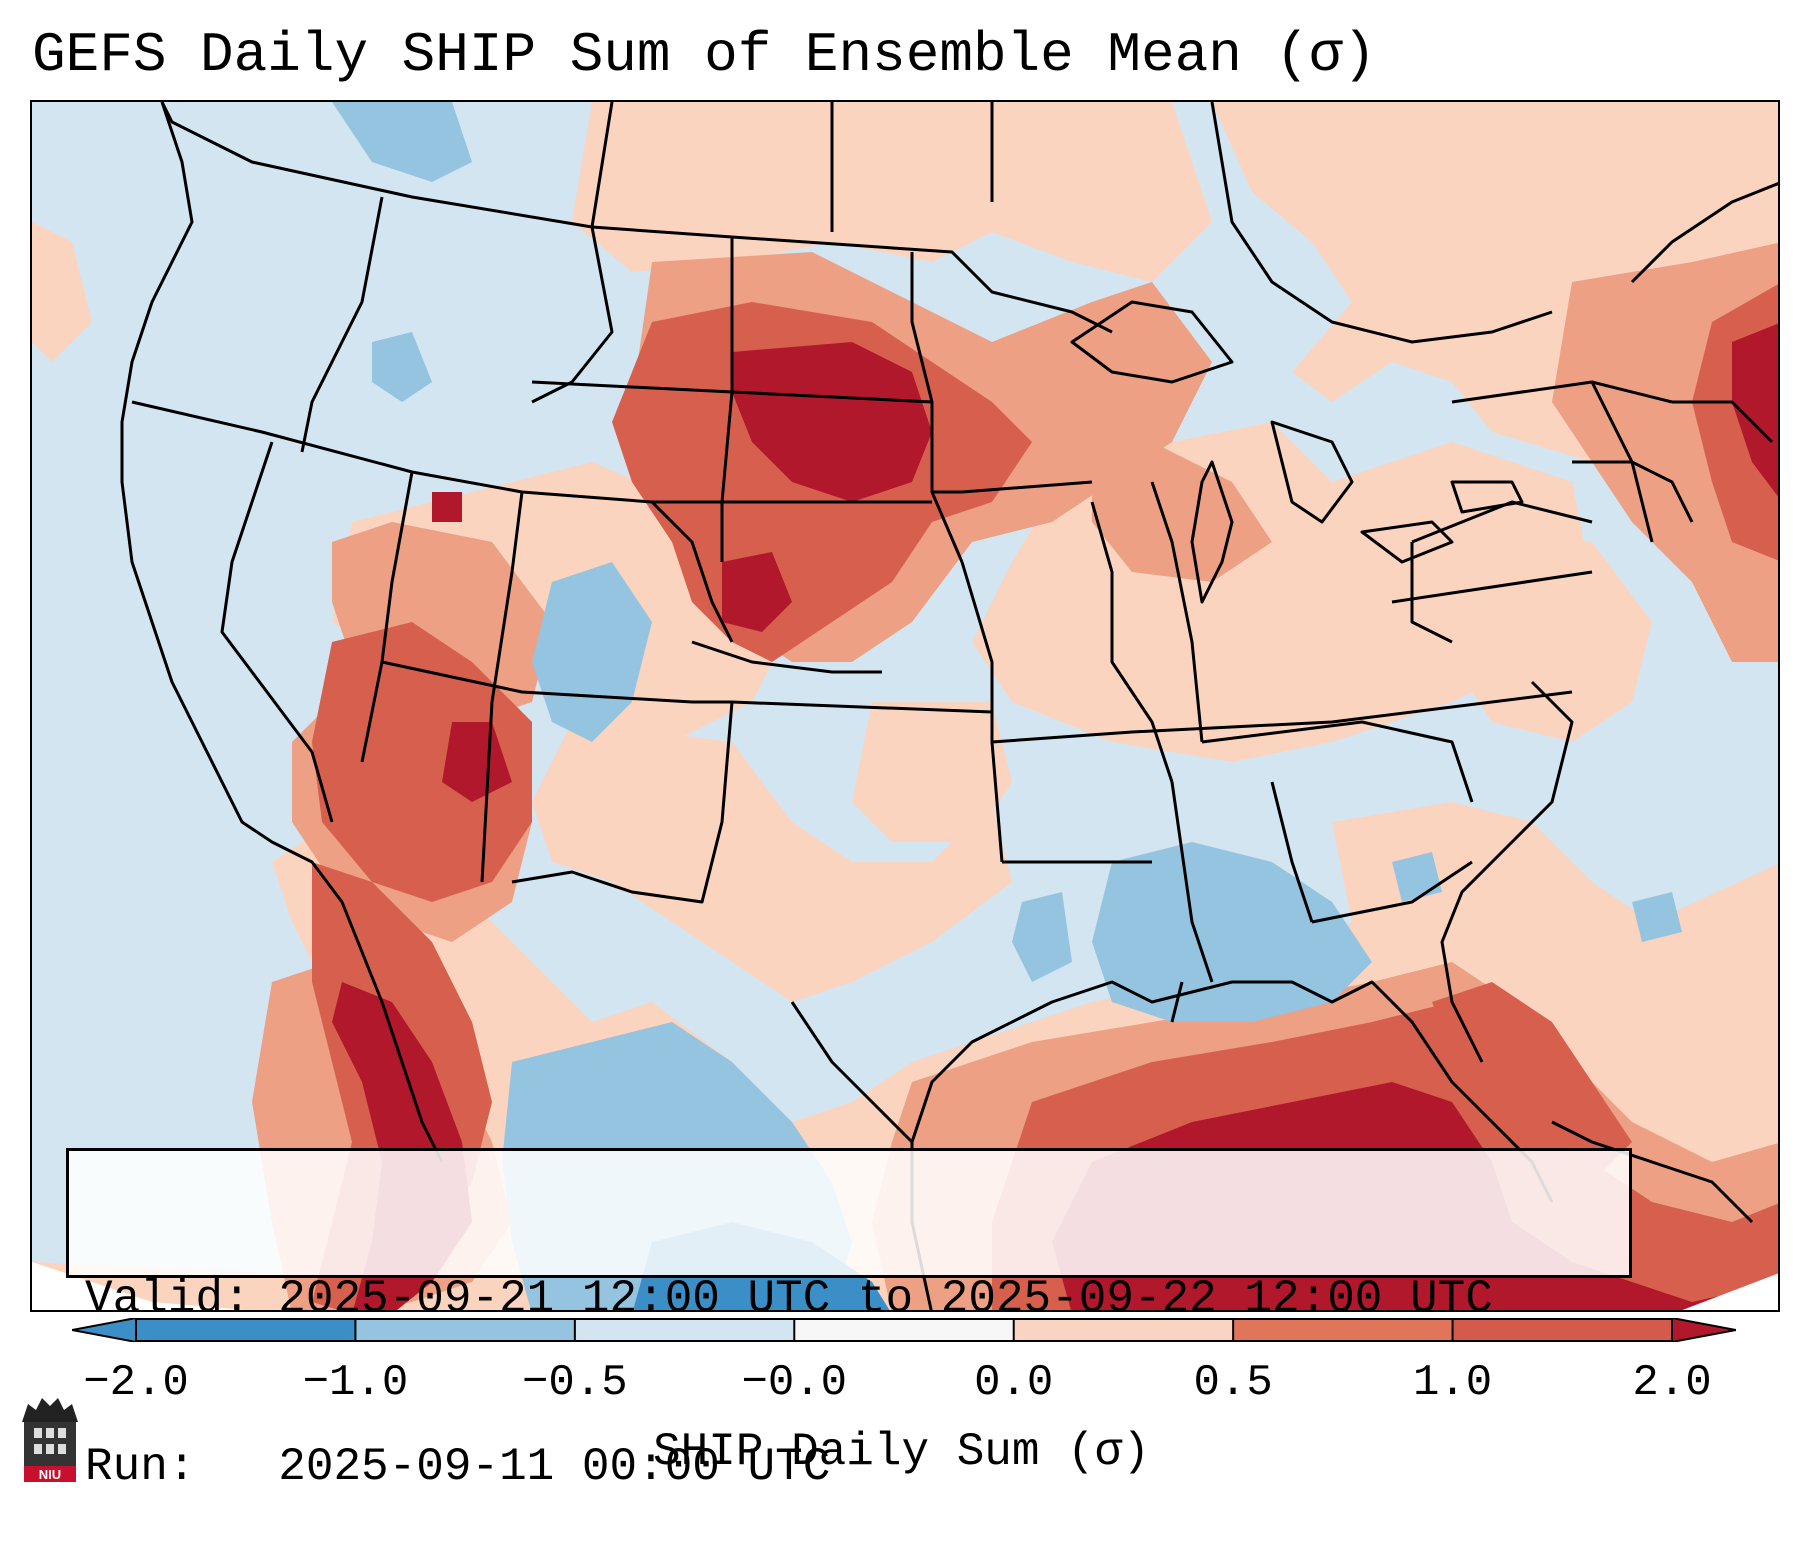 This screenshot has width=1803, height=1551. I want to click on colorbar-segments, so click(904, 1330).